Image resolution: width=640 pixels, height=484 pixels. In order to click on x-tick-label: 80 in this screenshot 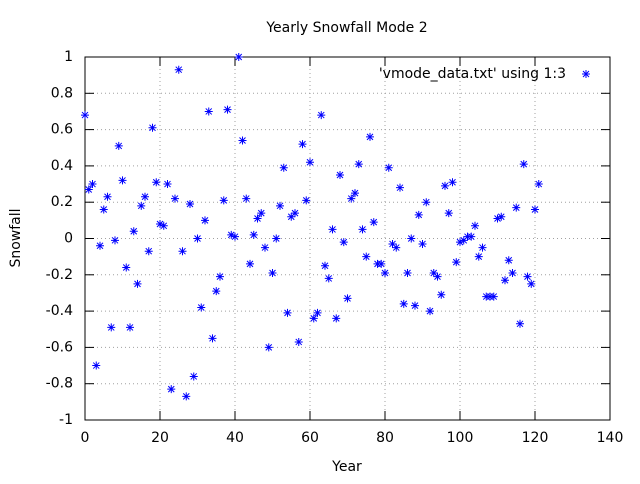, I will do `click(385, 438)`.